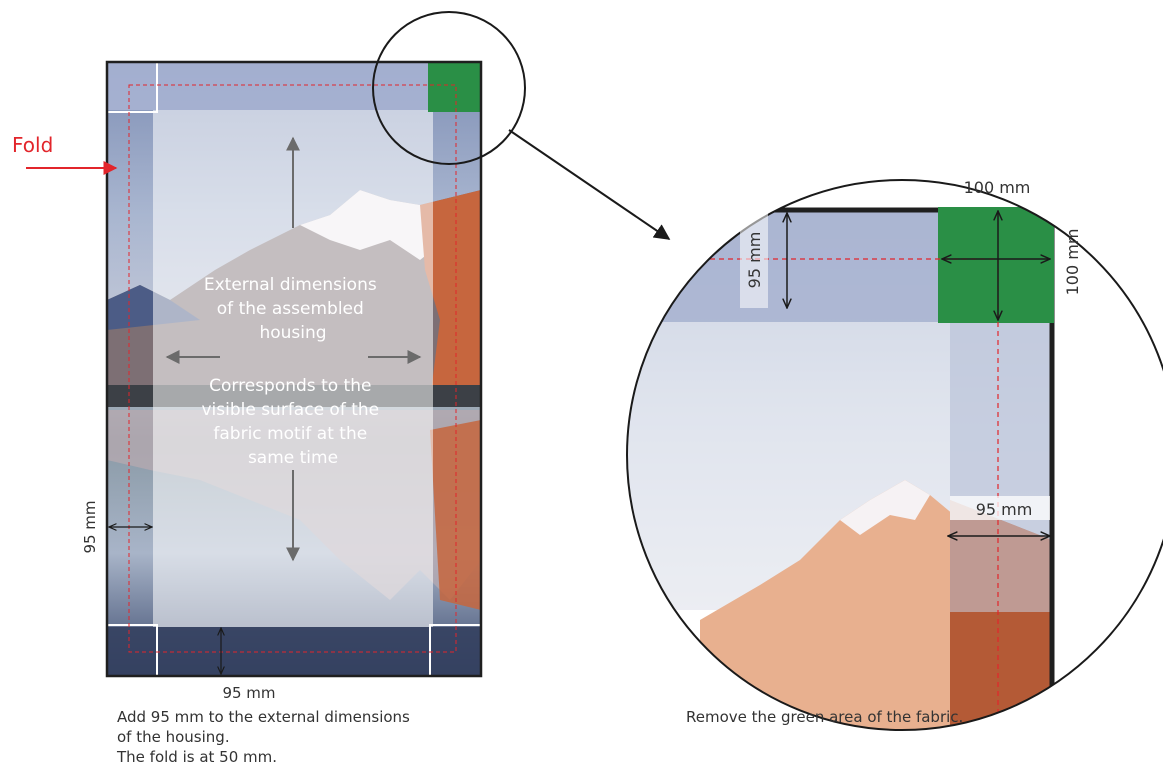 Image resolution: width=1163 pixels, height=780 pixels. Describe the element at coordinates (997, 187) in the screenshot. I see `zoom-top-dimension-label: 100 mm` at that location.